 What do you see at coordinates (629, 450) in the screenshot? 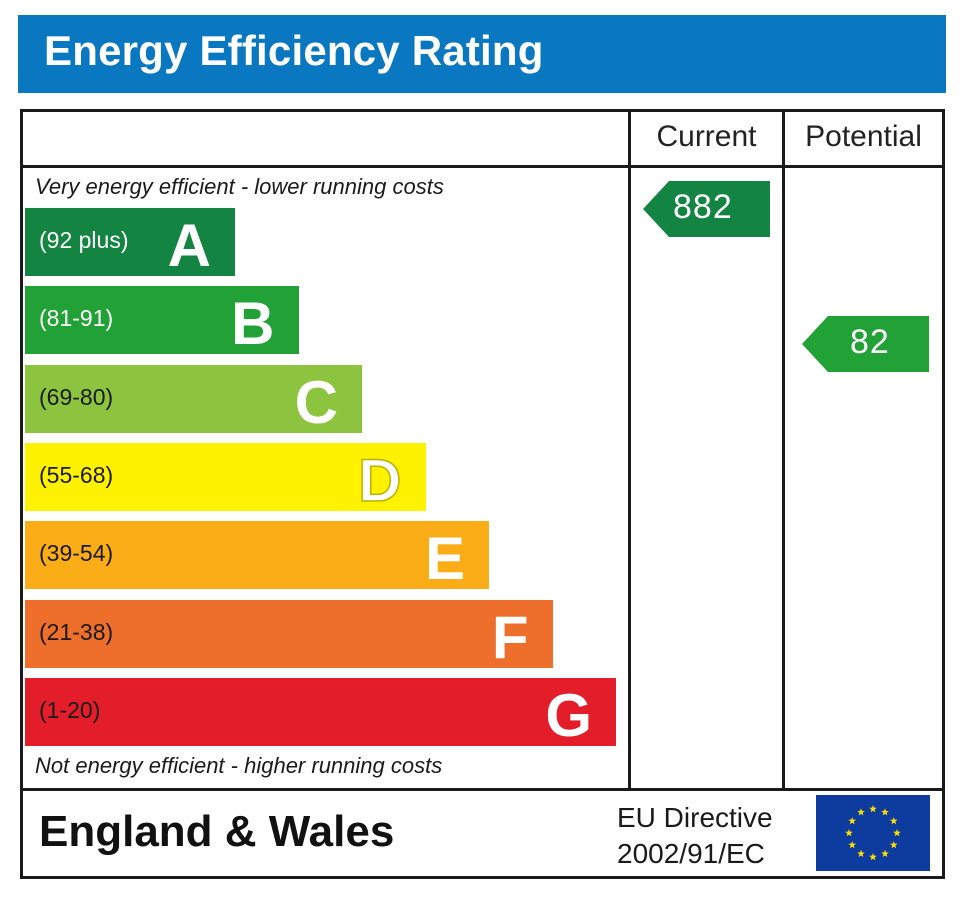
I see `divider-current` at bounding box center [629, 450].